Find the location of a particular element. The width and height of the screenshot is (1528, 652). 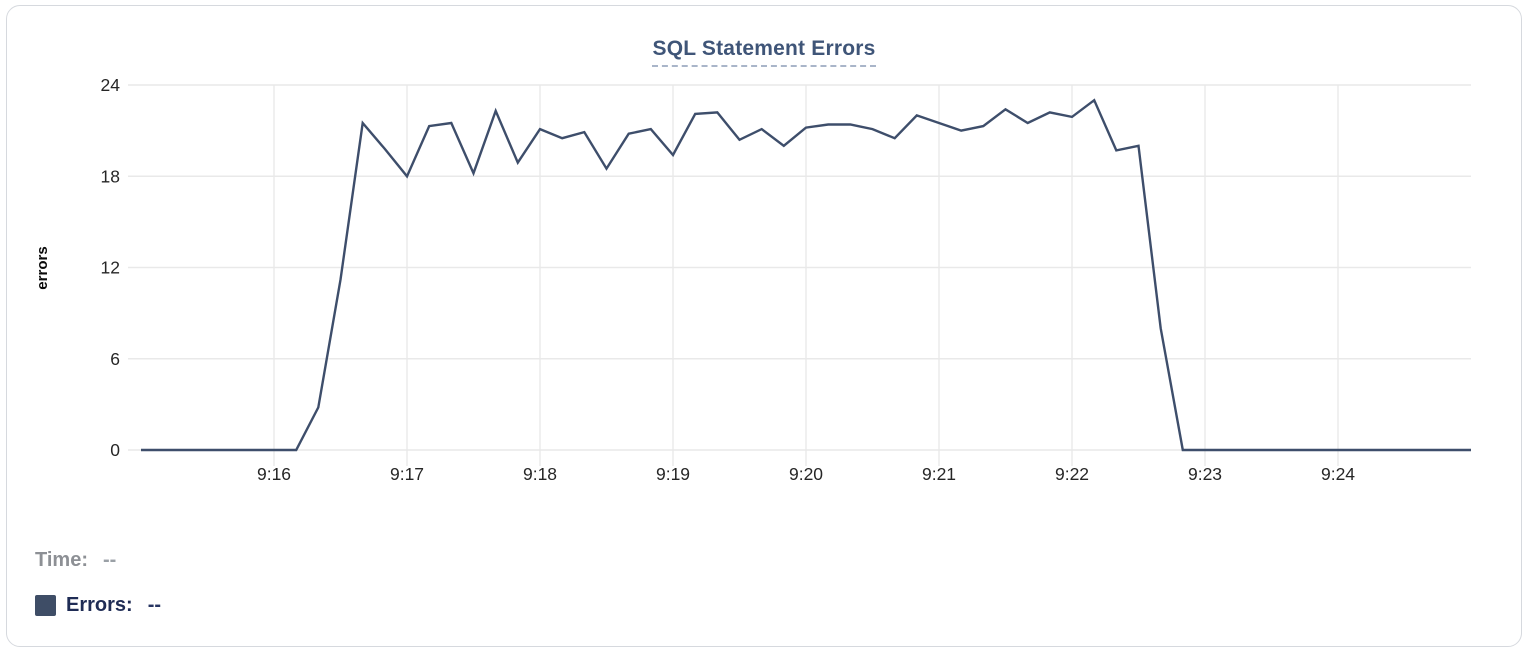

y-tick-label: 12 is located at coordinates (110, 268).